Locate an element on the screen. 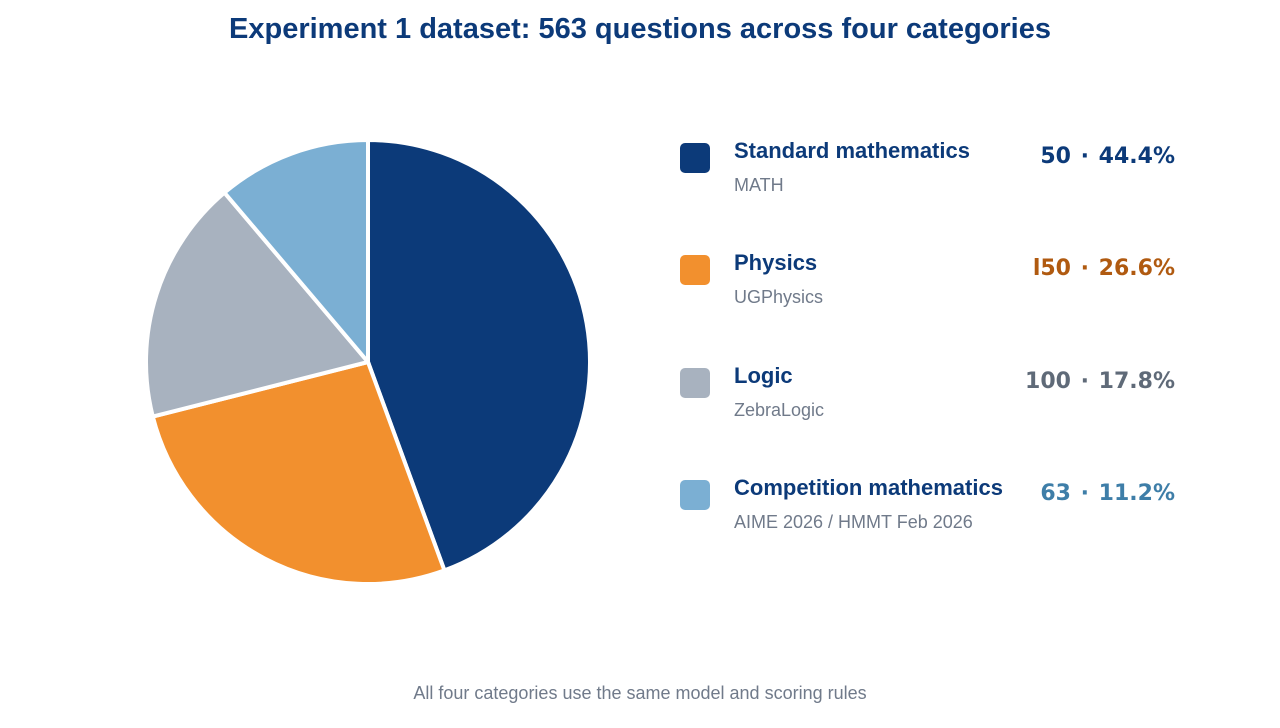 The image size is (1280, 728). legend-value: 100 · 17.8% is located at coordinates (1100, 382).